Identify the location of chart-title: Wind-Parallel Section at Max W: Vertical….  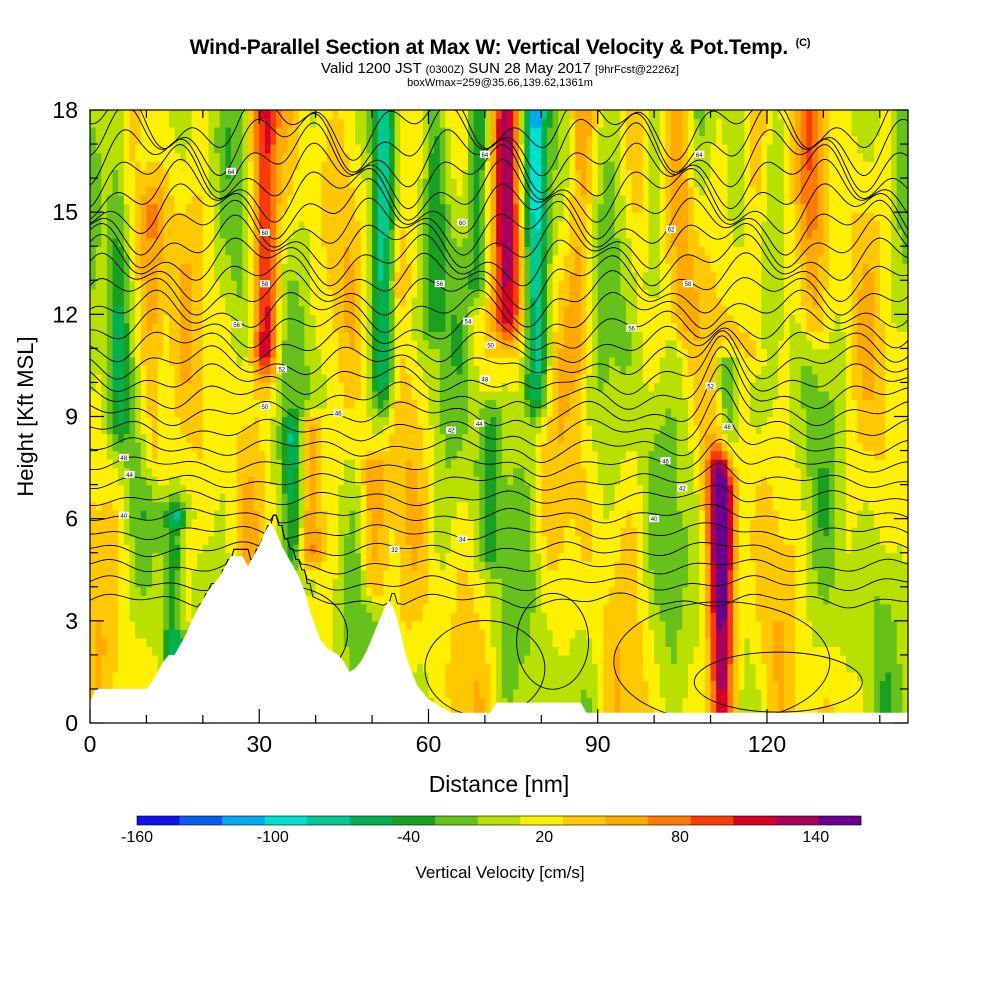
(500, 48).